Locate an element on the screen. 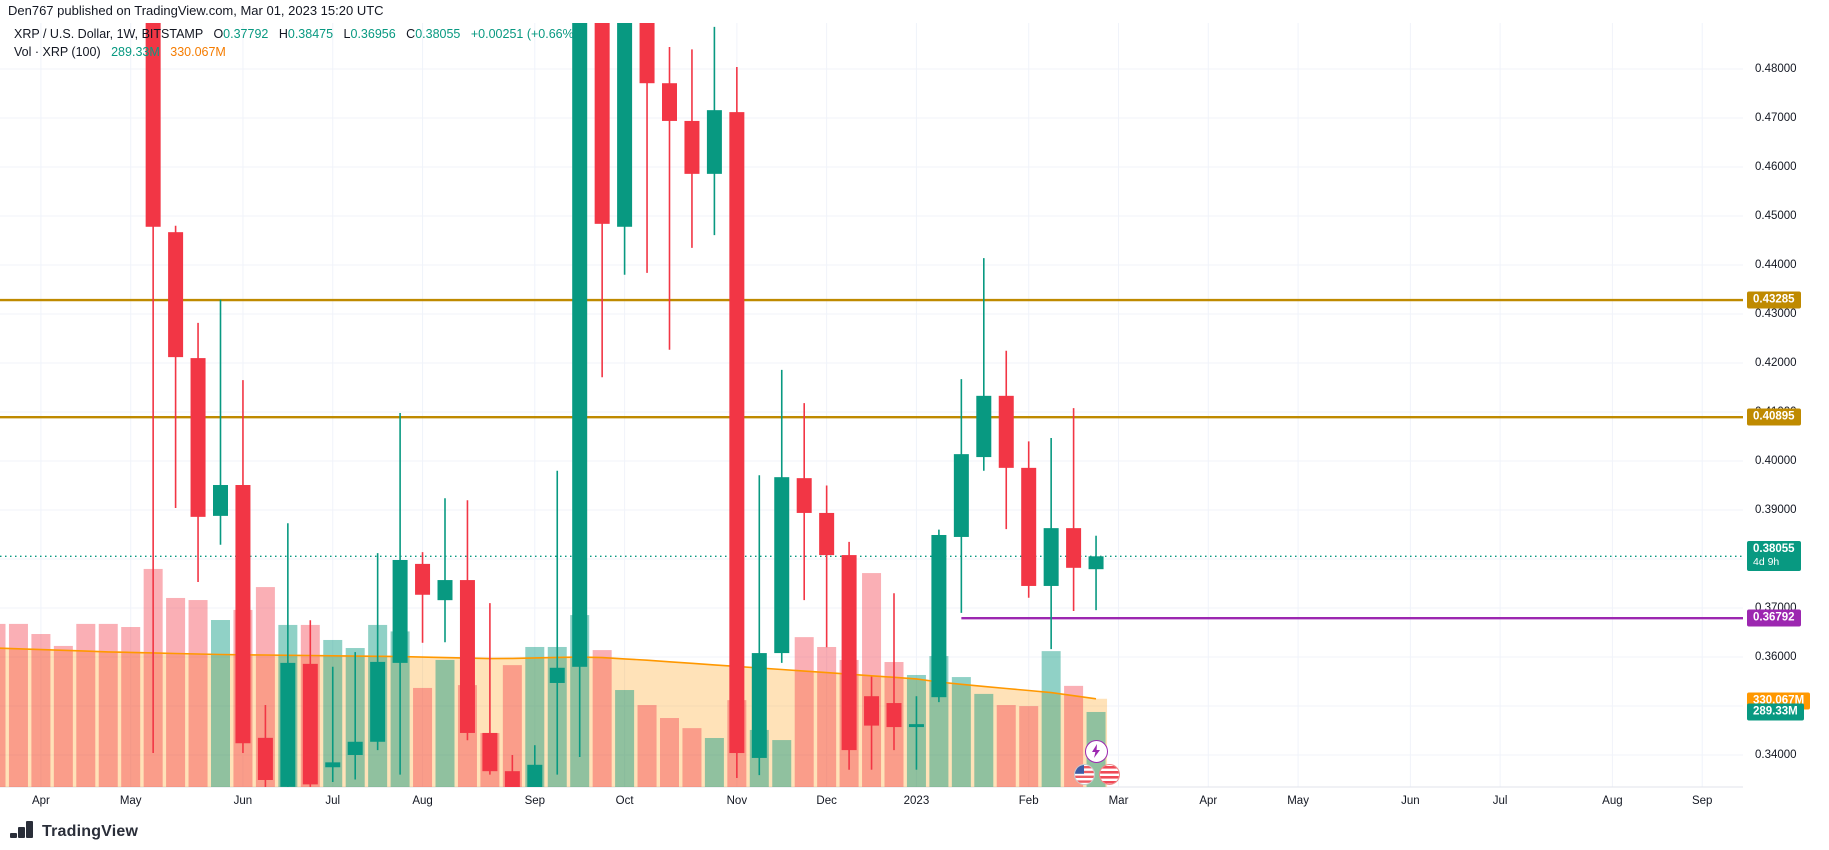  tradingview-logo: TradingView is located at coordinates (74, 832).